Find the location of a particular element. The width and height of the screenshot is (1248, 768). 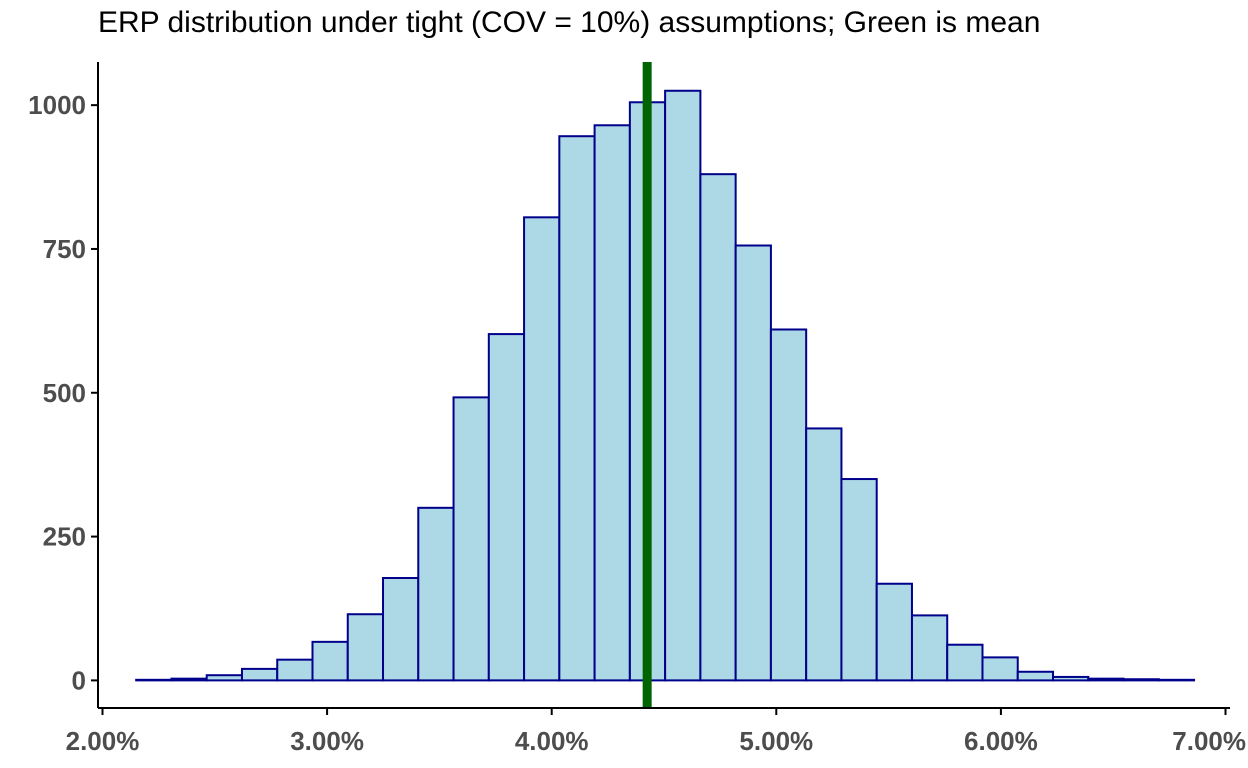

y-axis-ticks: 0 250 500 750 1000 is located at coordinates (63, 392).